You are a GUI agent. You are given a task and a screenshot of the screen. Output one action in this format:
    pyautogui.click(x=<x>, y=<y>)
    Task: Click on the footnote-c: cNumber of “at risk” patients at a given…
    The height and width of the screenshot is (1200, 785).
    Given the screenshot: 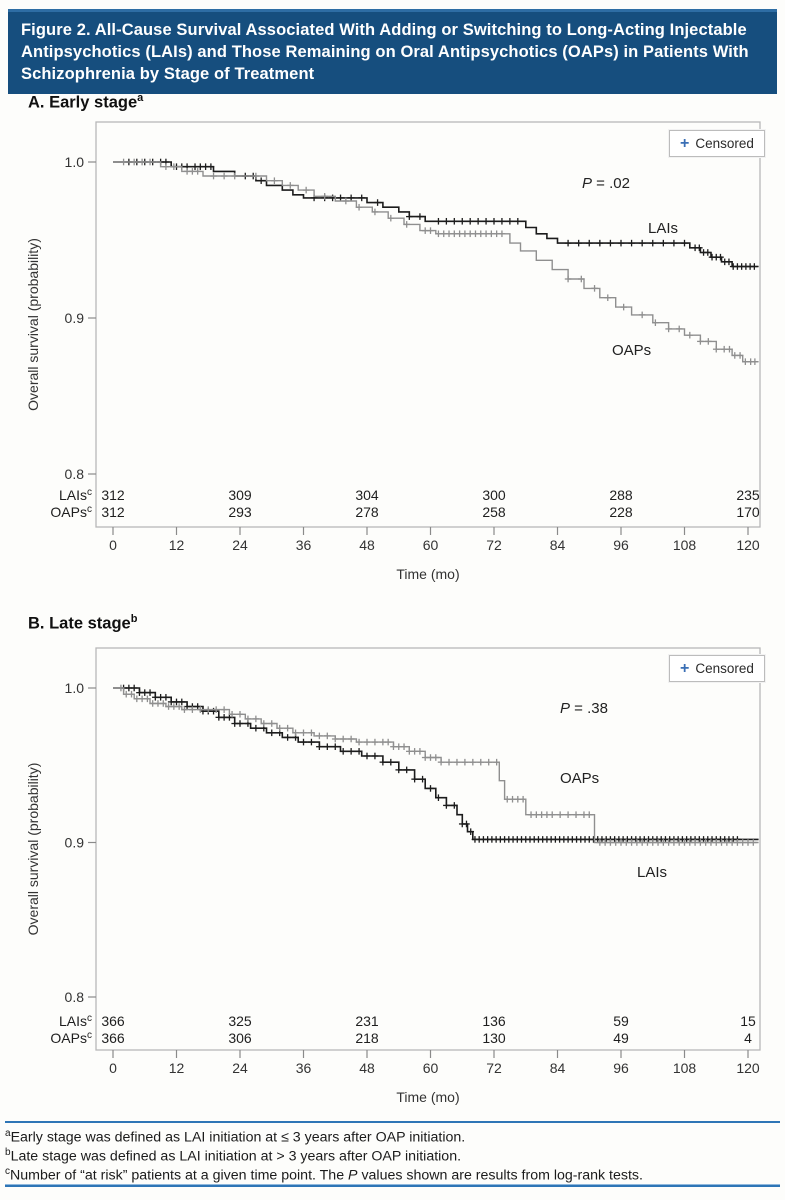 What is the action you would take?
    pyautogui.click(x=392, y=1175)
    